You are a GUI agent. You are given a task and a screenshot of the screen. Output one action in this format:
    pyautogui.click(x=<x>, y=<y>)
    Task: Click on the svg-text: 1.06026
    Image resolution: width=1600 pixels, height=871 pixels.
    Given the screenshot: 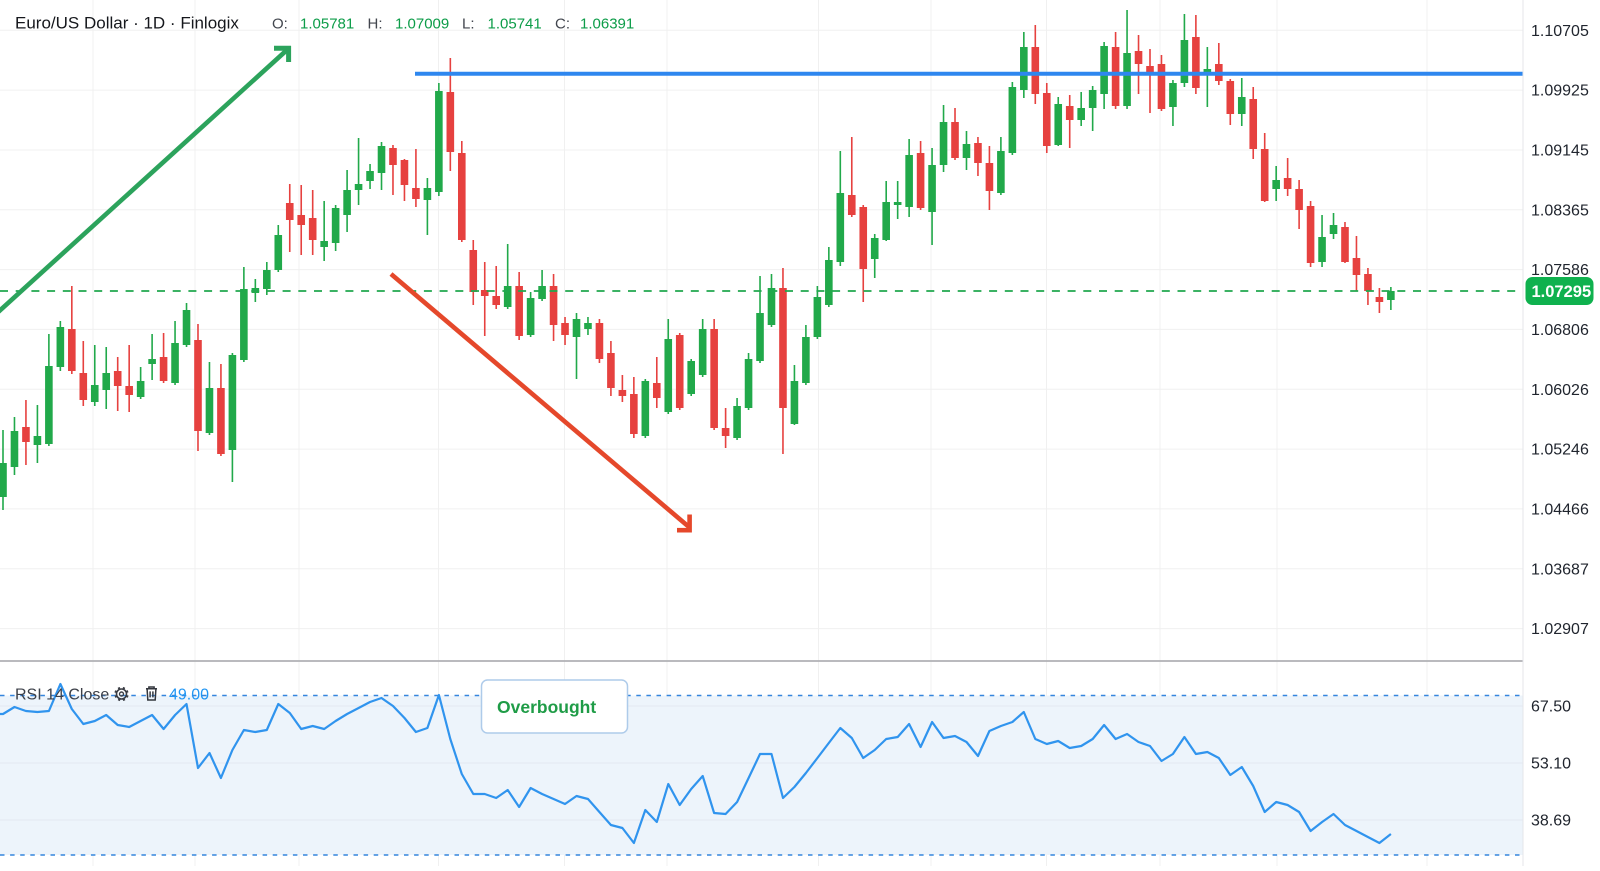 What is the action you would take?
    pyautogui.click(x=1560, y=390)
    